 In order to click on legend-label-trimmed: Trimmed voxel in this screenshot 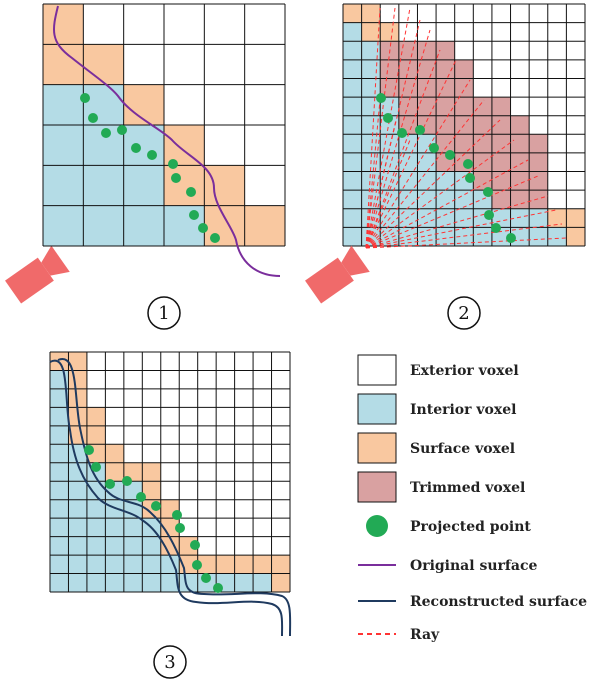, I will do `click(467, 488)`.